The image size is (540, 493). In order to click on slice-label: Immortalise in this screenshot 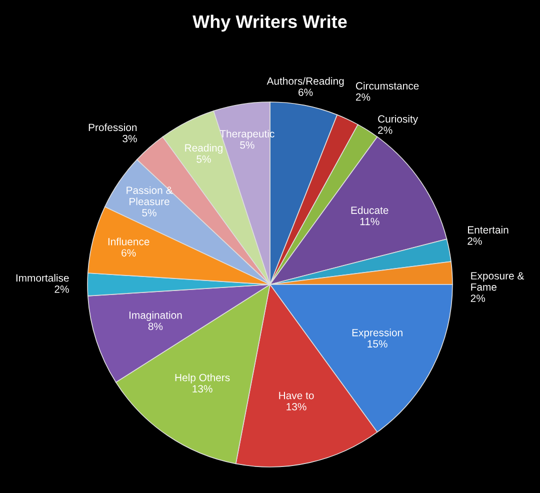, I will do `click(42, 278)`.